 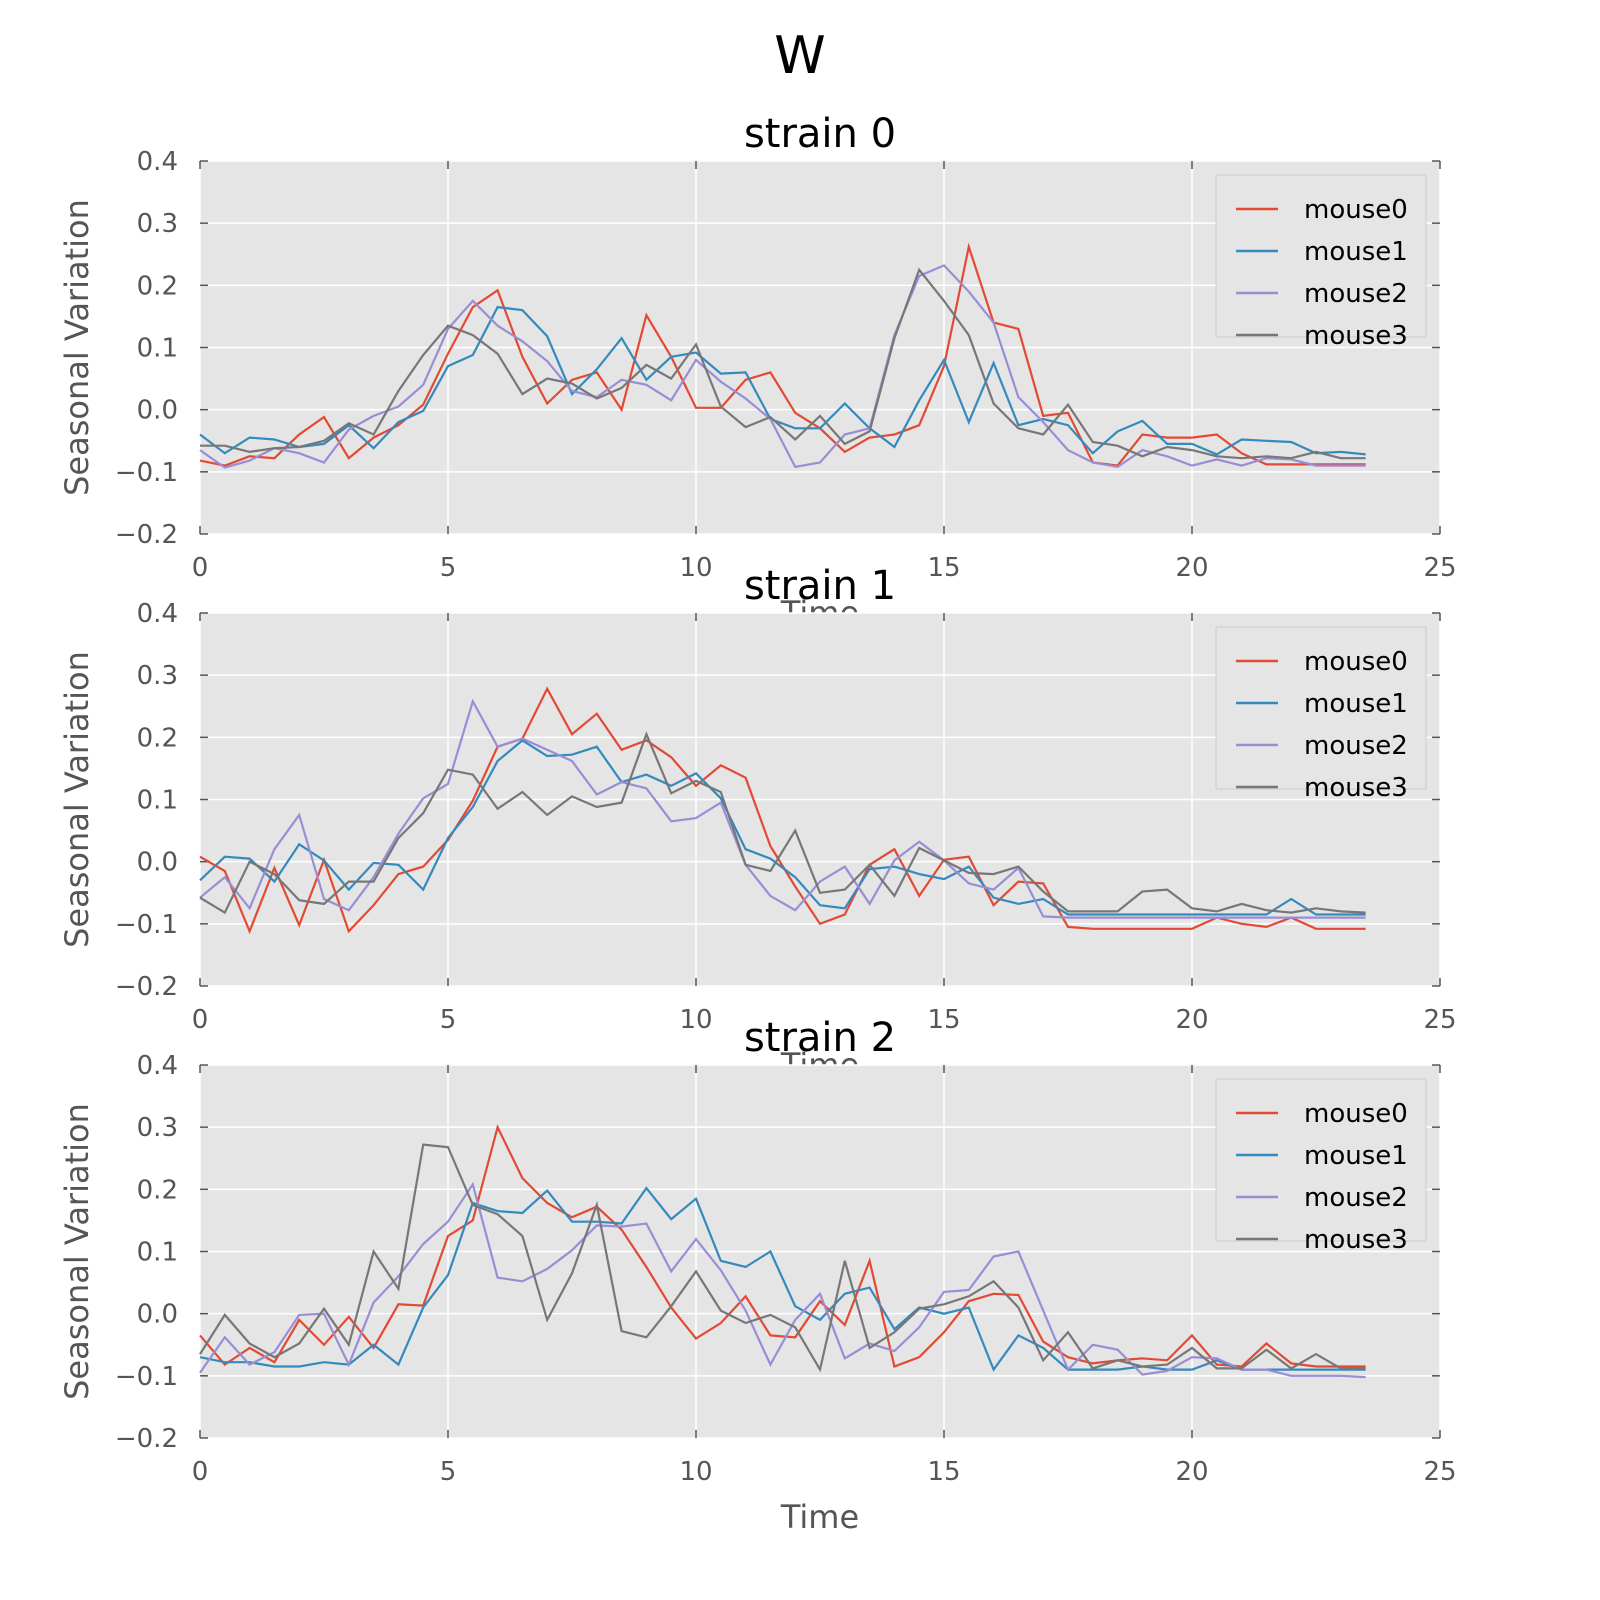 I want to click on x-axis-label: Time, so click(x=819, y=1517).